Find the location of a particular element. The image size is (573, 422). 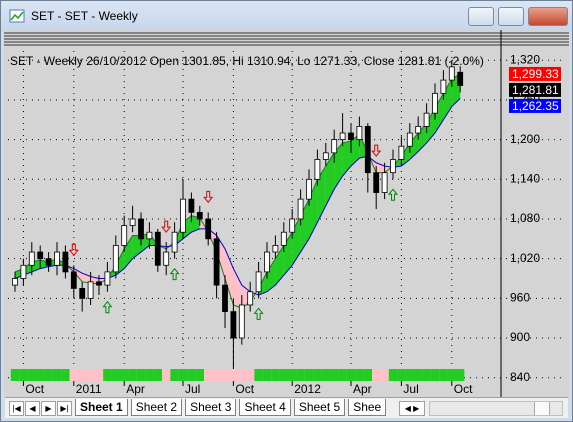

x-tick-label: Oct is located at coordinates (244, 389).